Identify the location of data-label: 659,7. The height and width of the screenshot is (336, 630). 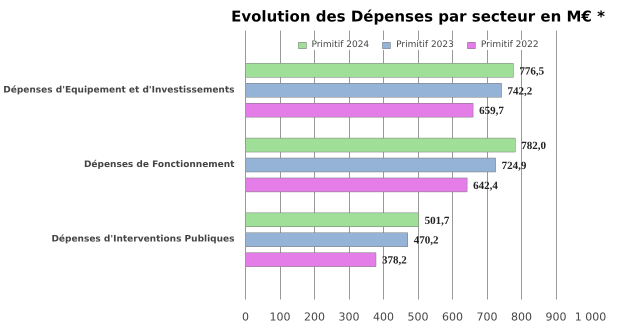
(491, 111).